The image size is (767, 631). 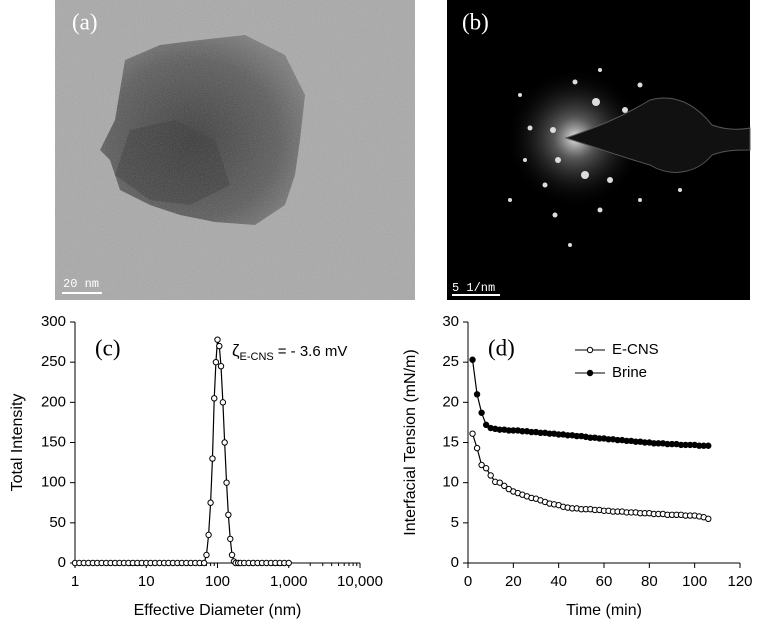 I want to click on y-tick-label: 50, so click(x=57, y=522).